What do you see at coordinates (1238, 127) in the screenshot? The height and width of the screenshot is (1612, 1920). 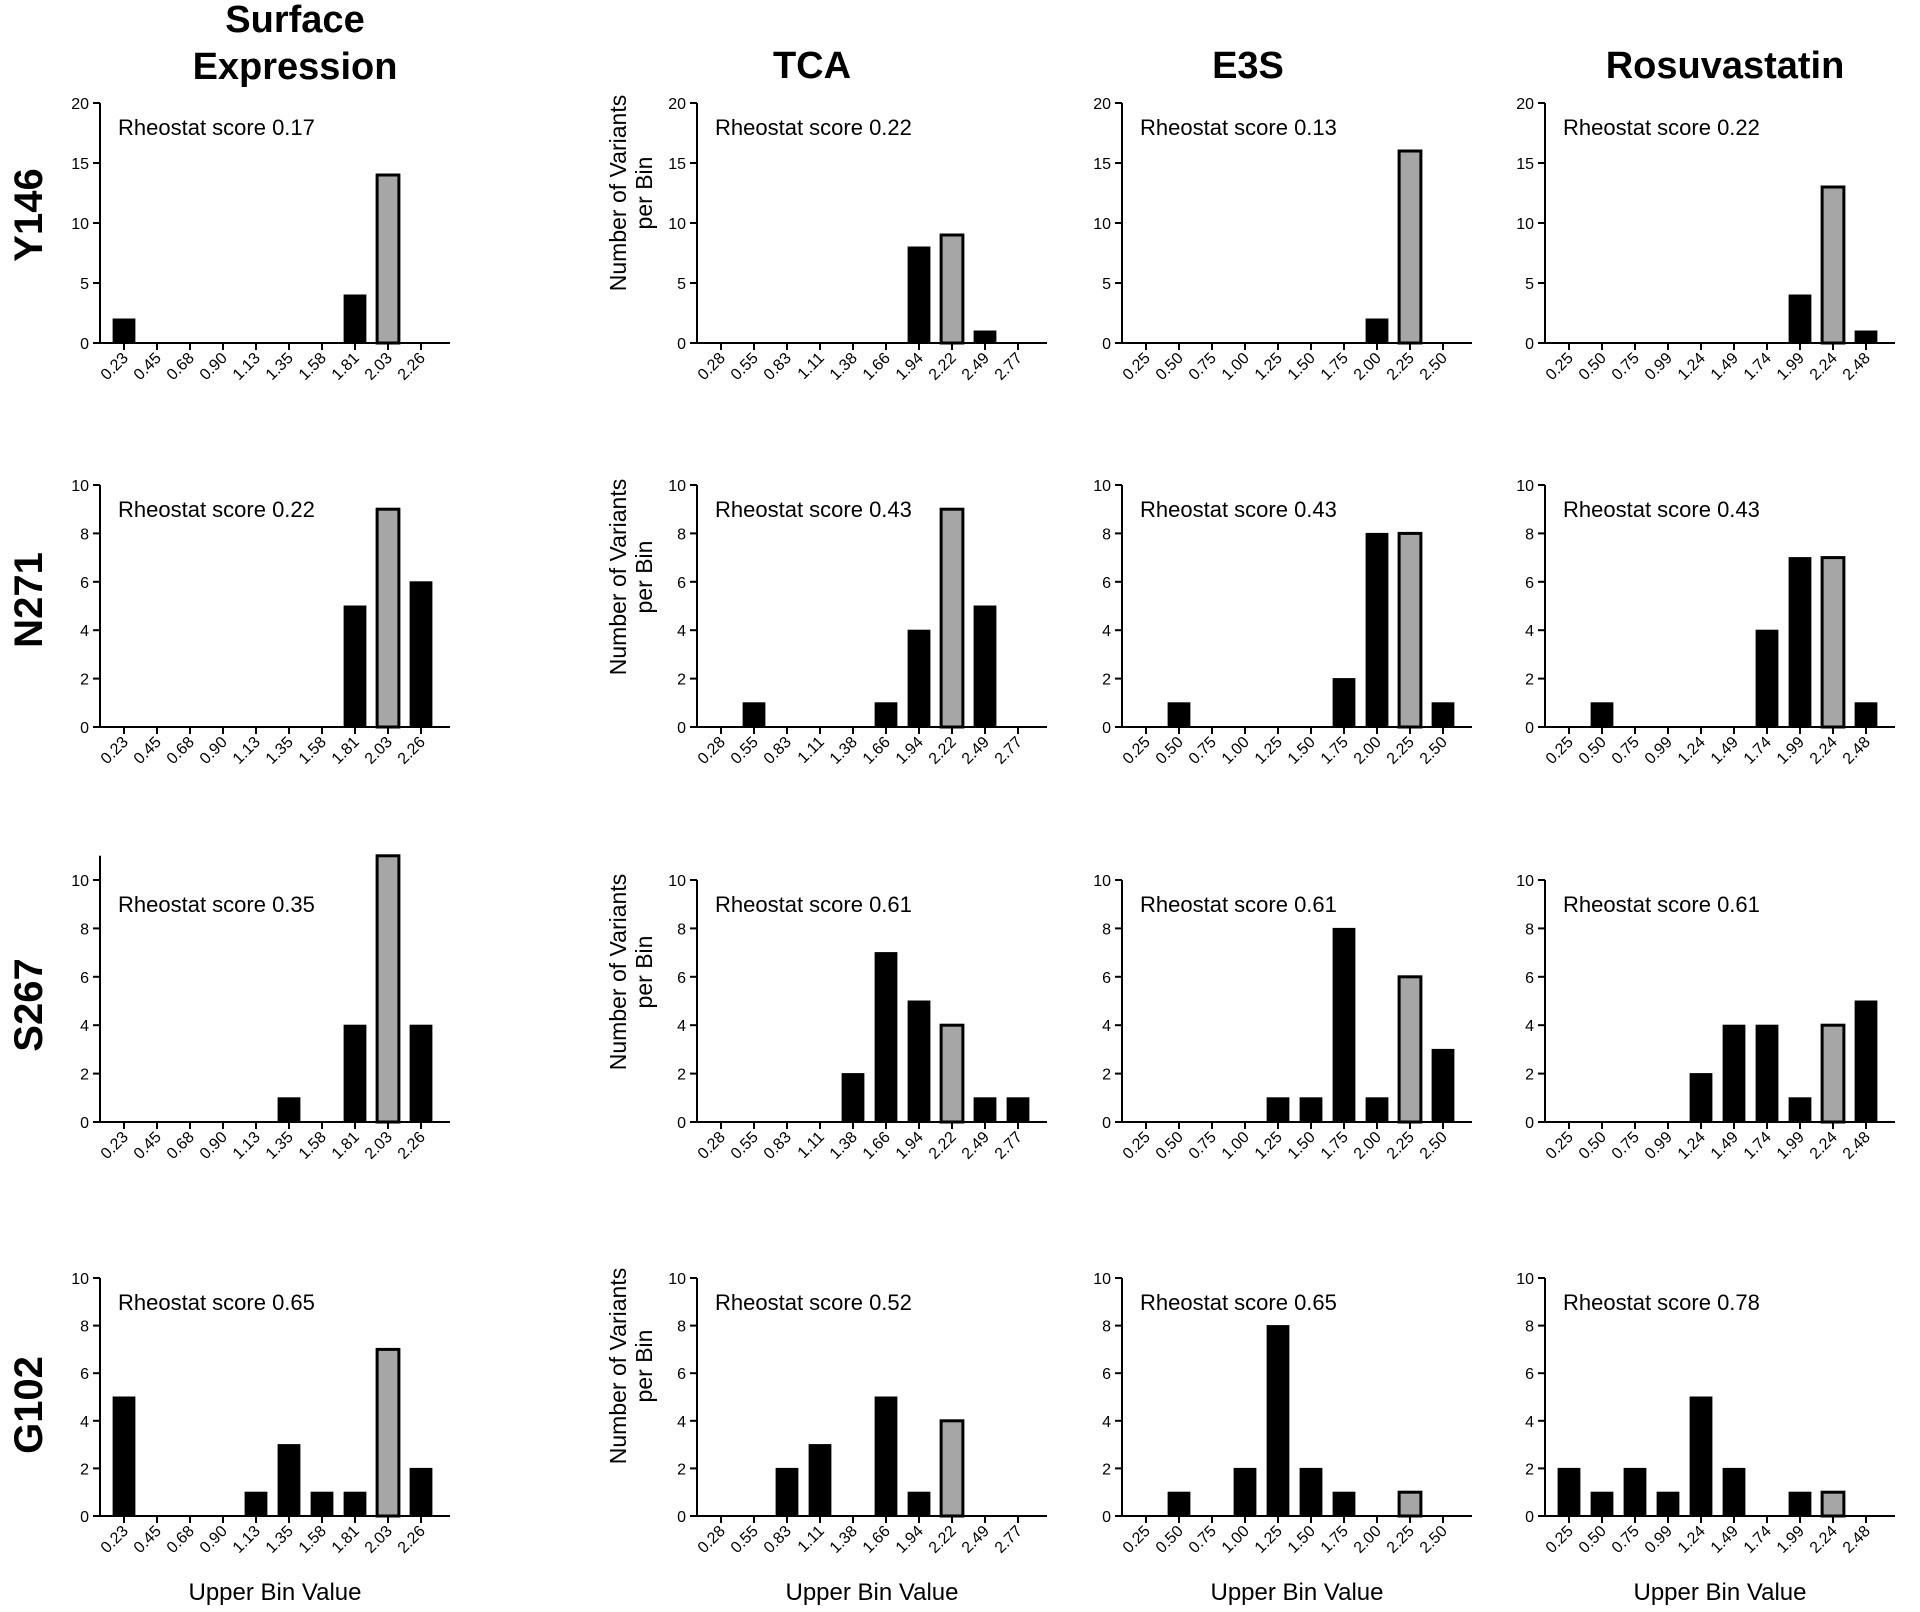 I see `rheostat-score-annotation: Rheostat score 0.13` at bounding box center [1238, 127].